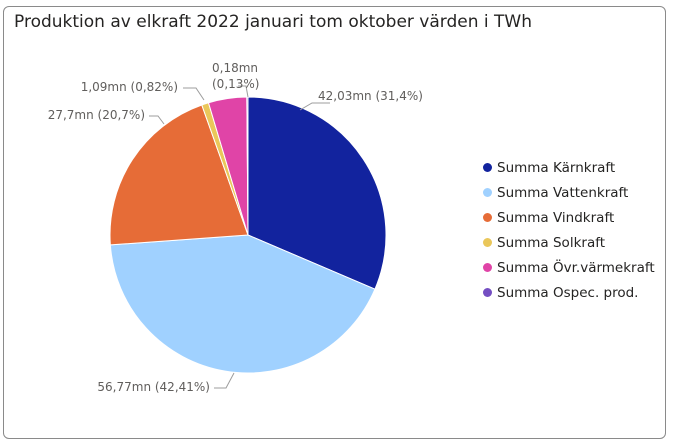  Describe the element at coordinates (576, 267) in the screenshot. I see `legend-label: Summa Övr.värmekraft` at that location.